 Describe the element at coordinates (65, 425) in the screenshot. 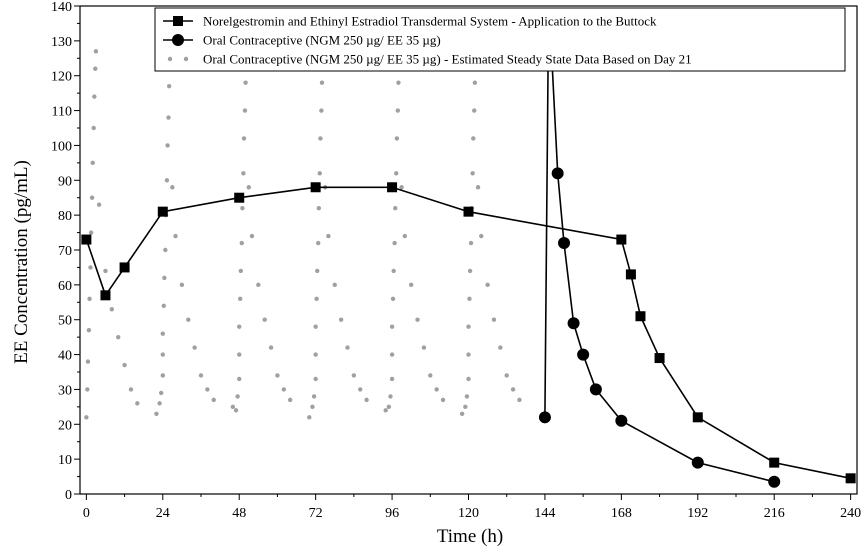

I see `y-tick-label: 20` at that location.